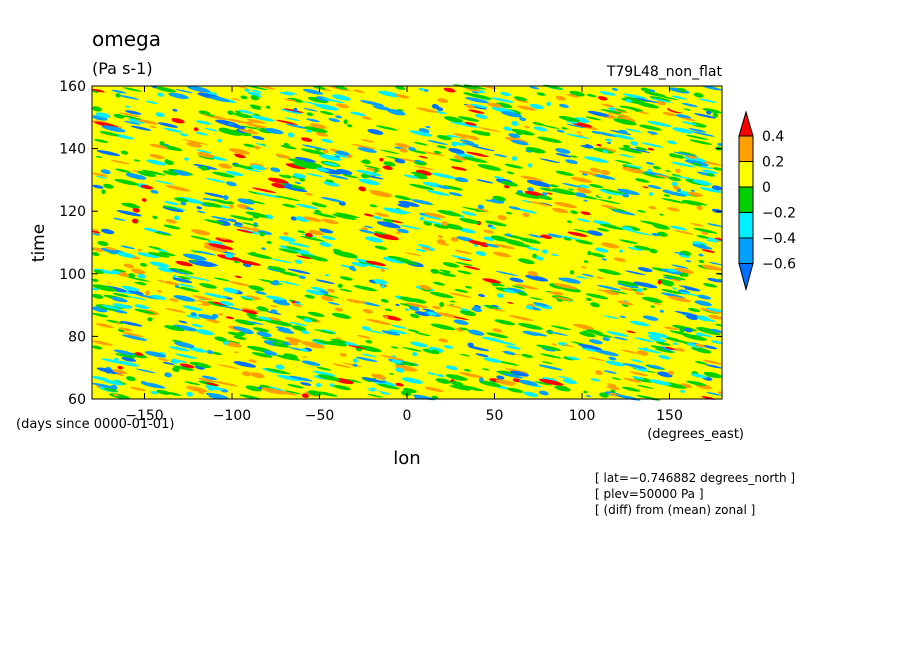  What do you see at coordinates (95, 424) in the screenshot?
I see `y-axis-units: (days since 0000-01-01)` at bounding box center [95, 424].